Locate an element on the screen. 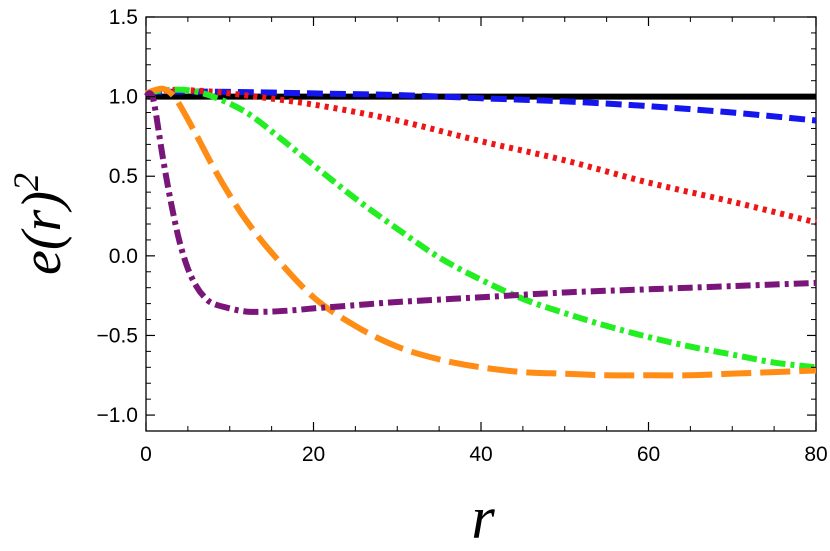 This screenshot has height=551, width=830. x-tick-label: 0 is located at coordinates (146, 454).